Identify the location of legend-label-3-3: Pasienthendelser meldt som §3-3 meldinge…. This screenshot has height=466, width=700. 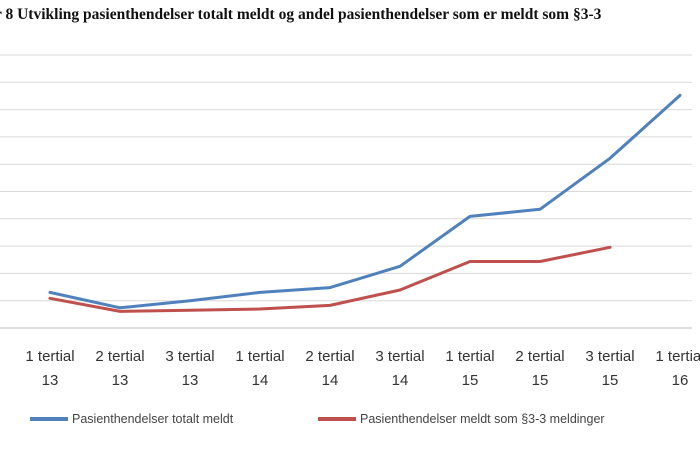
(482, 419).